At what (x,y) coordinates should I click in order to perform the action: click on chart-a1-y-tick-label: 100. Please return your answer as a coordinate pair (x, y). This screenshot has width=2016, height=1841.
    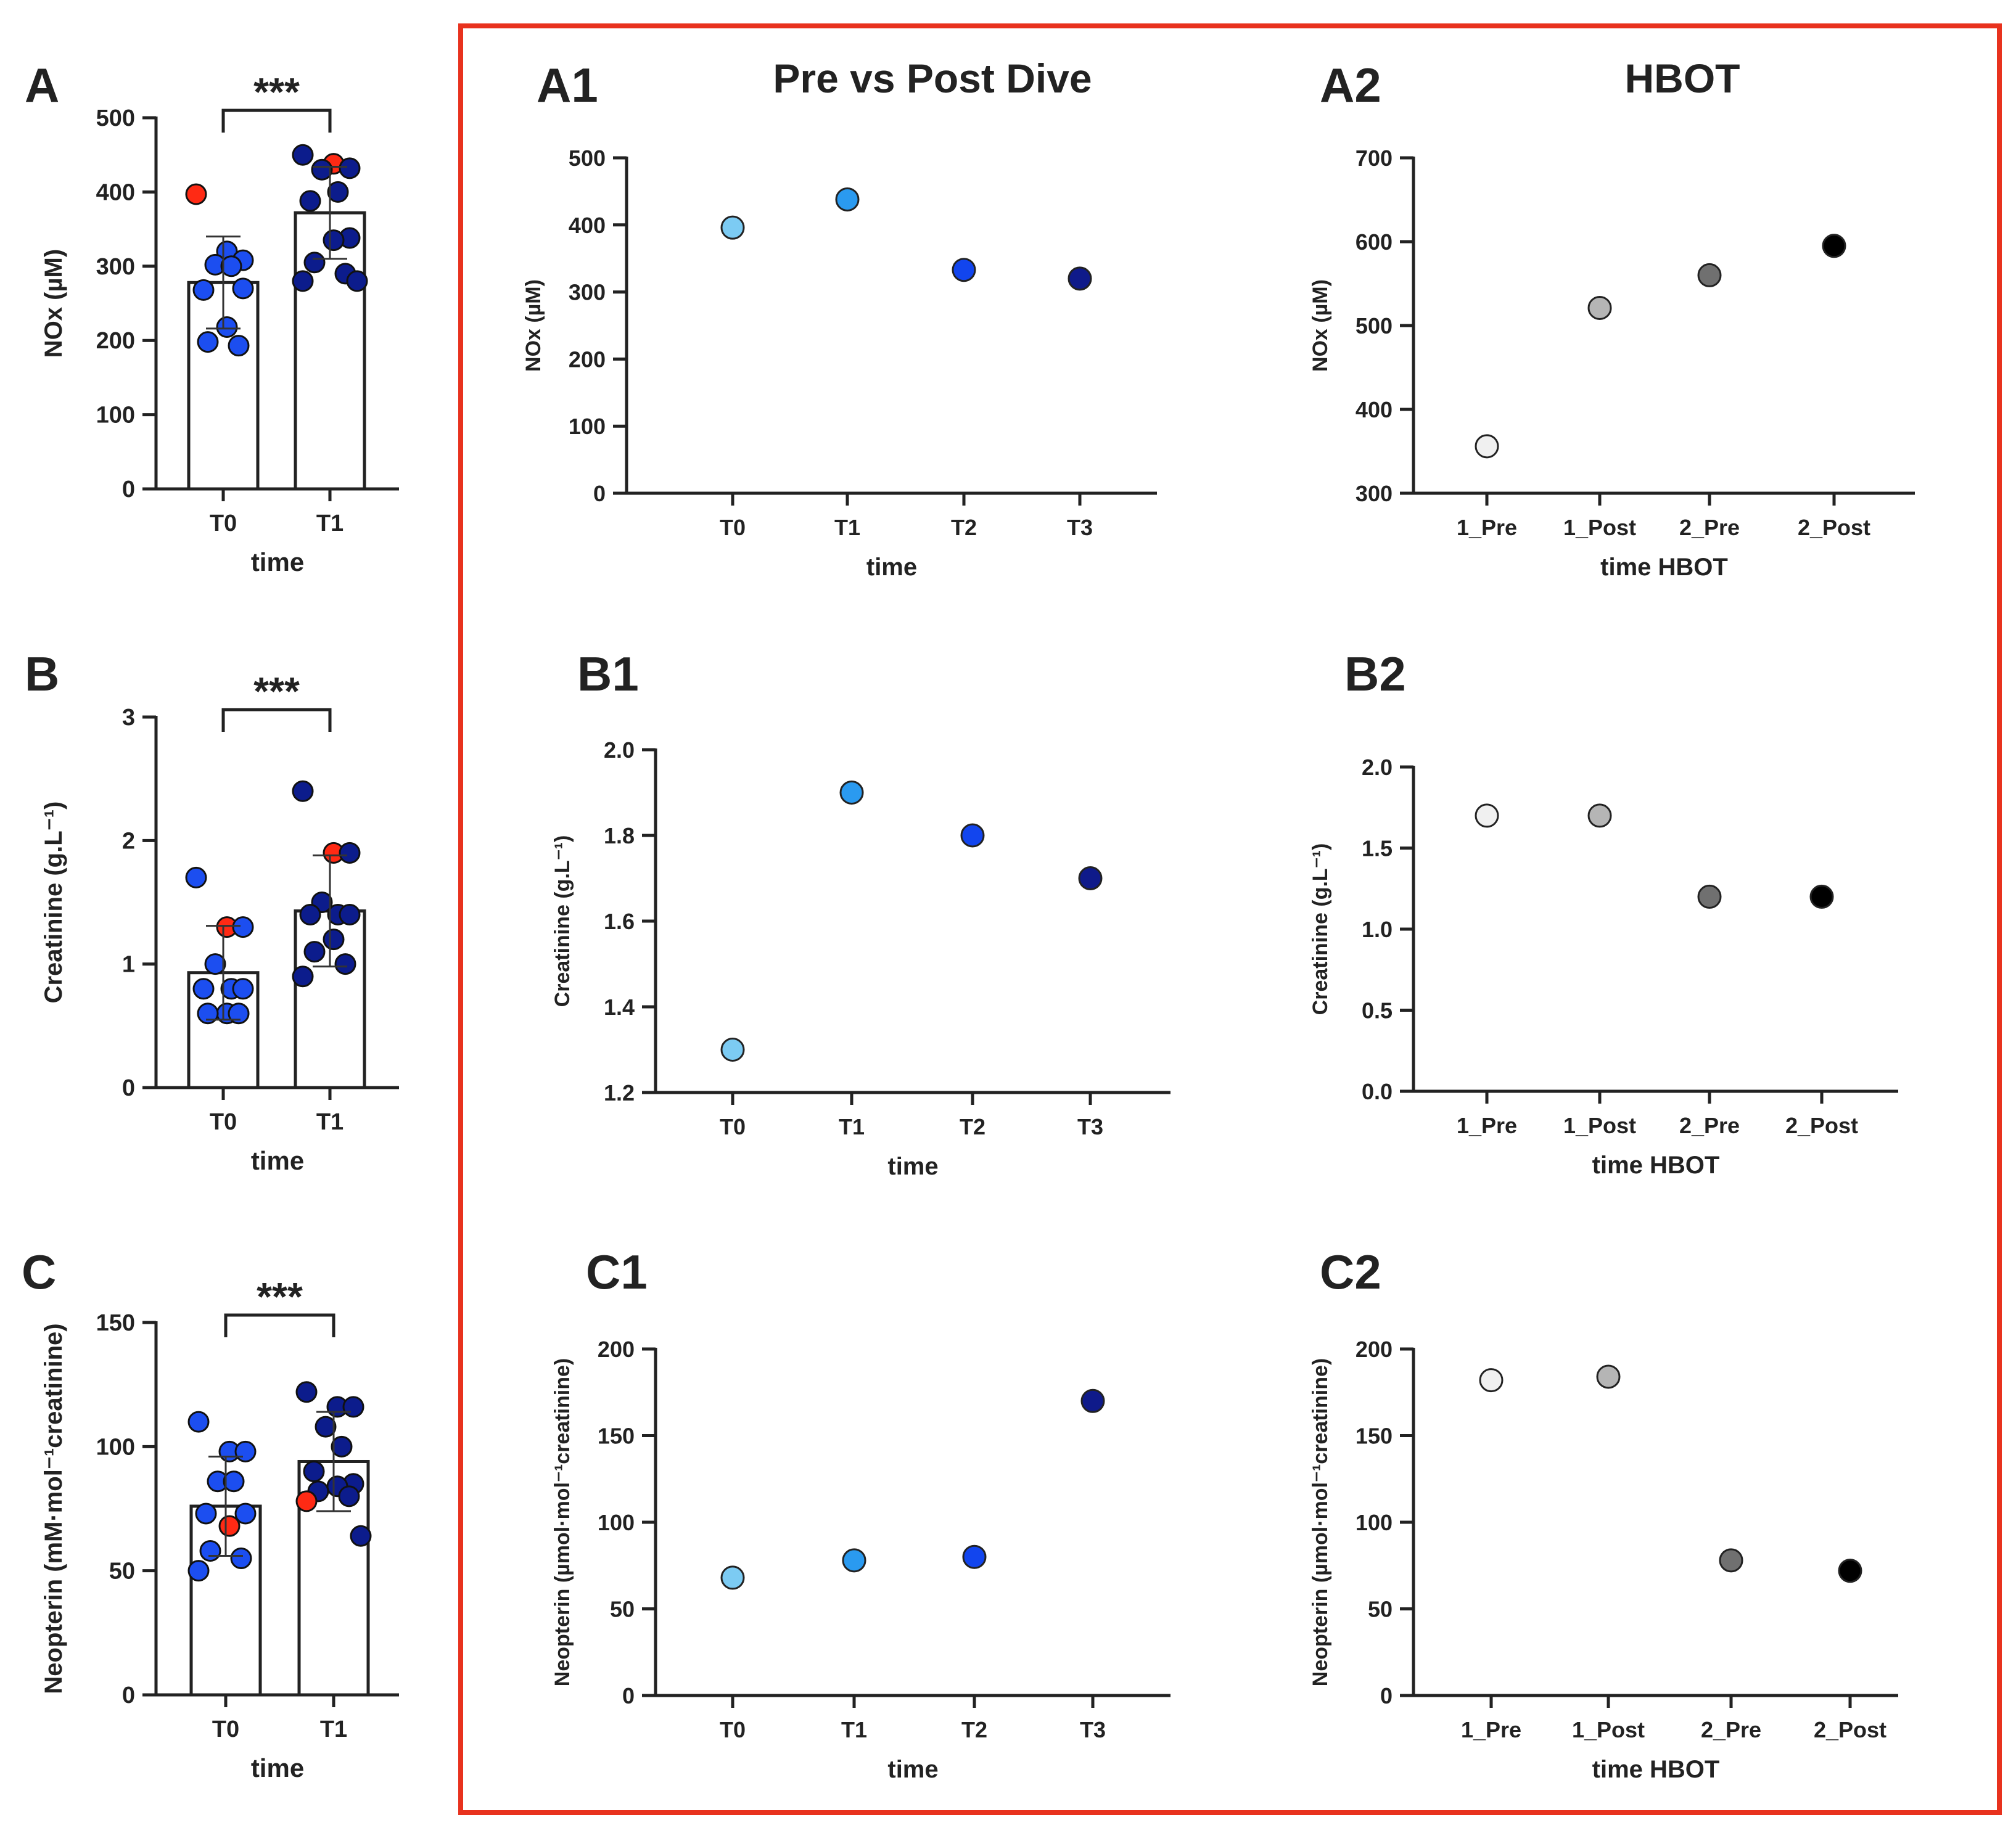
    Looking at the image, I should click on (587, 426).